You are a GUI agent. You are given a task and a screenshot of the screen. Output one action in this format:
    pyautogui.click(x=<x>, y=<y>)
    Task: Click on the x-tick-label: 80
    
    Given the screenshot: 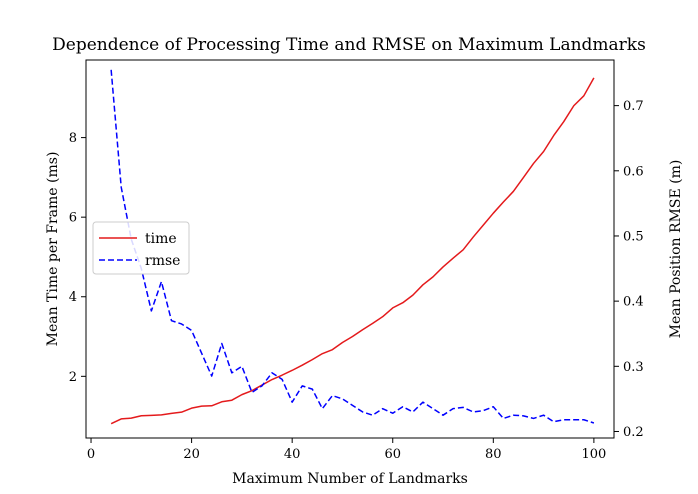 What is the action you would take?
    pyautogui.click(x=493, y=454)
    